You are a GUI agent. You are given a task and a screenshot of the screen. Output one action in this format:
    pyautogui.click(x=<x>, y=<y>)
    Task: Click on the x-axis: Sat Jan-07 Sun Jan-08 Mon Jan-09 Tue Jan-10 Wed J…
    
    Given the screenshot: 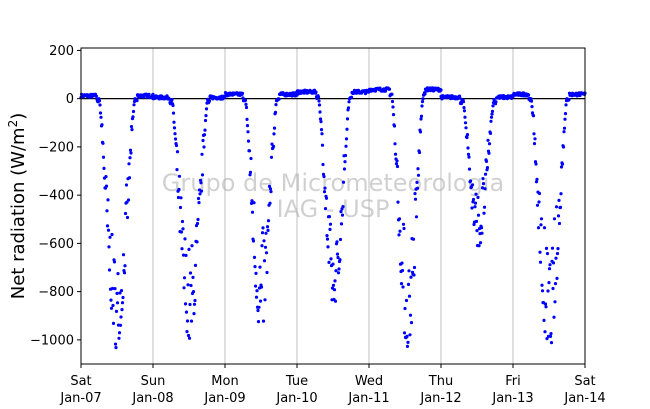 What is the action you would take?
    pyautogui.click(x=332, y=385)
    